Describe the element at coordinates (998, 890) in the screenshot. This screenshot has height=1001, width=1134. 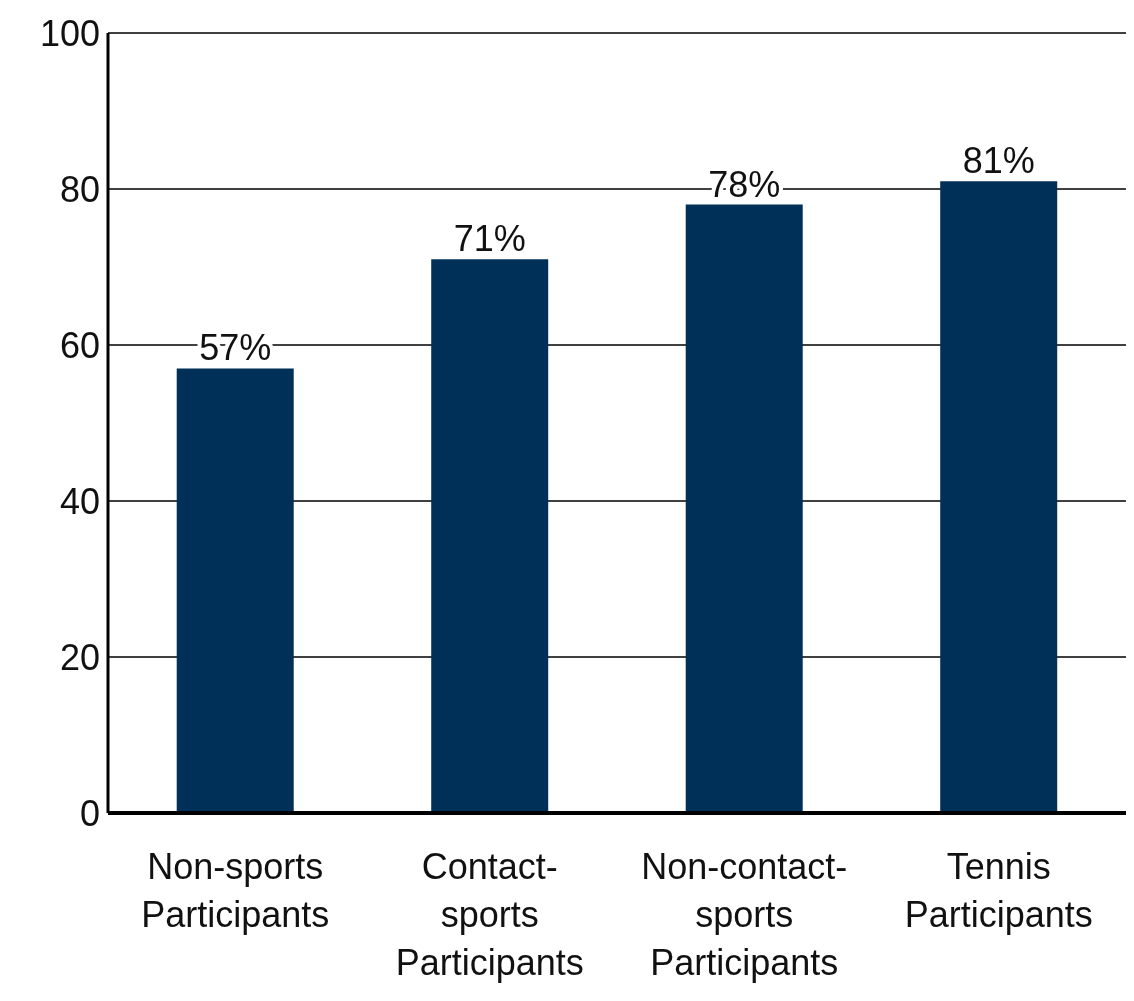
I see `x-tick-label: Tennis Participants` at that location.